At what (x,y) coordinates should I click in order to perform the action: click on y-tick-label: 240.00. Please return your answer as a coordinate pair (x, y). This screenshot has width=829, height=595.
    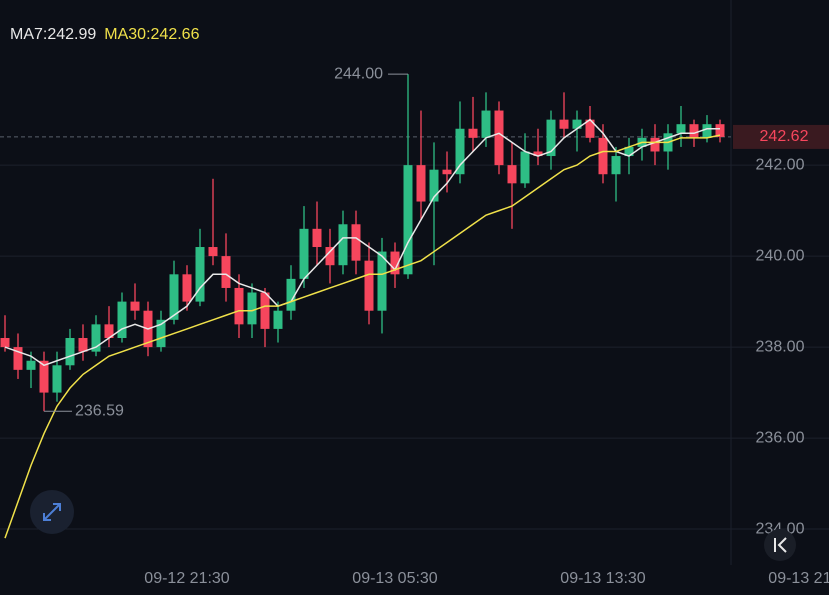
    Looking at the image, I should click on (780, 255).